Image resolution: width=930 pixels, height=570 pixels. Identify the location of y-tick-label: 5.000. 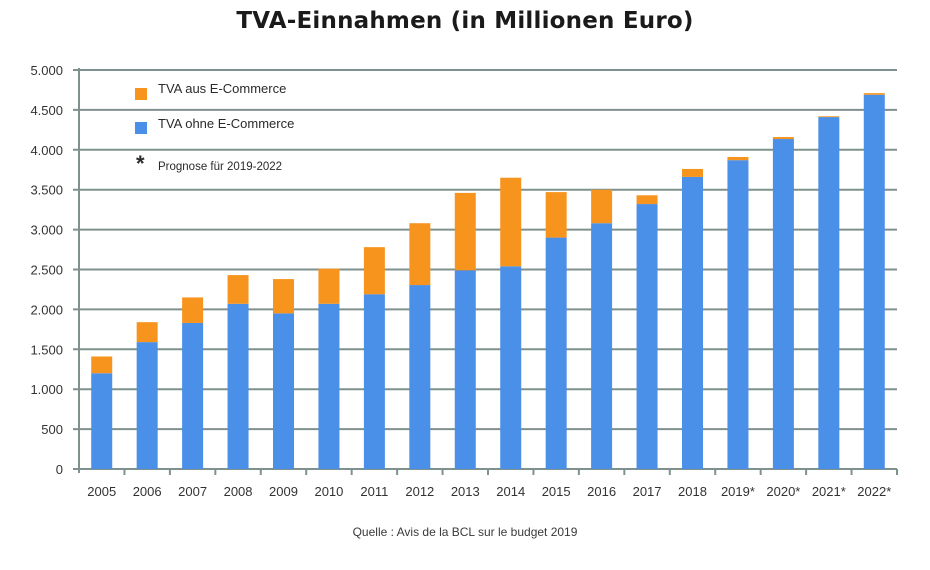
(46, 70).